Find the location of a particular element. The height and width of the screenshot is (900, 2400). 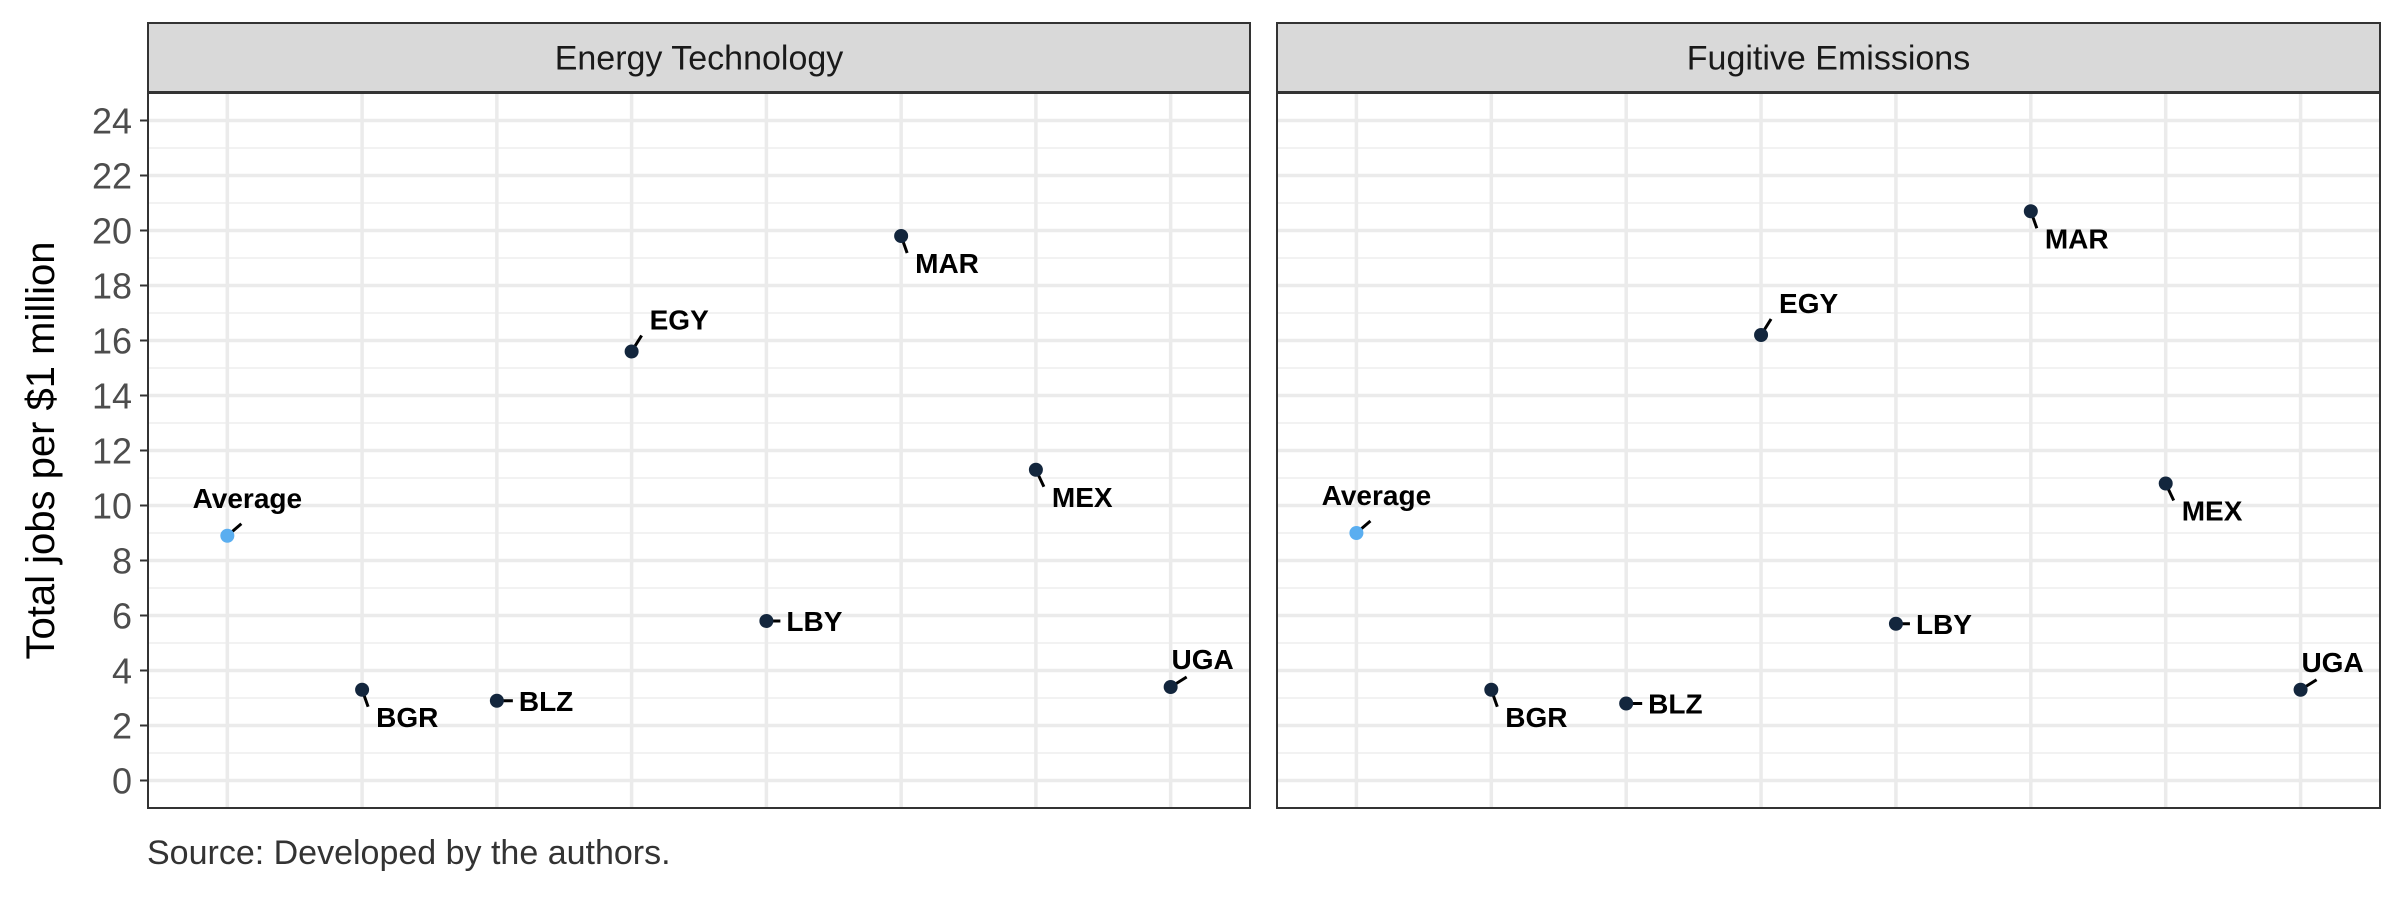

y-tick-label: 4 is located at coordinates (122, 671).